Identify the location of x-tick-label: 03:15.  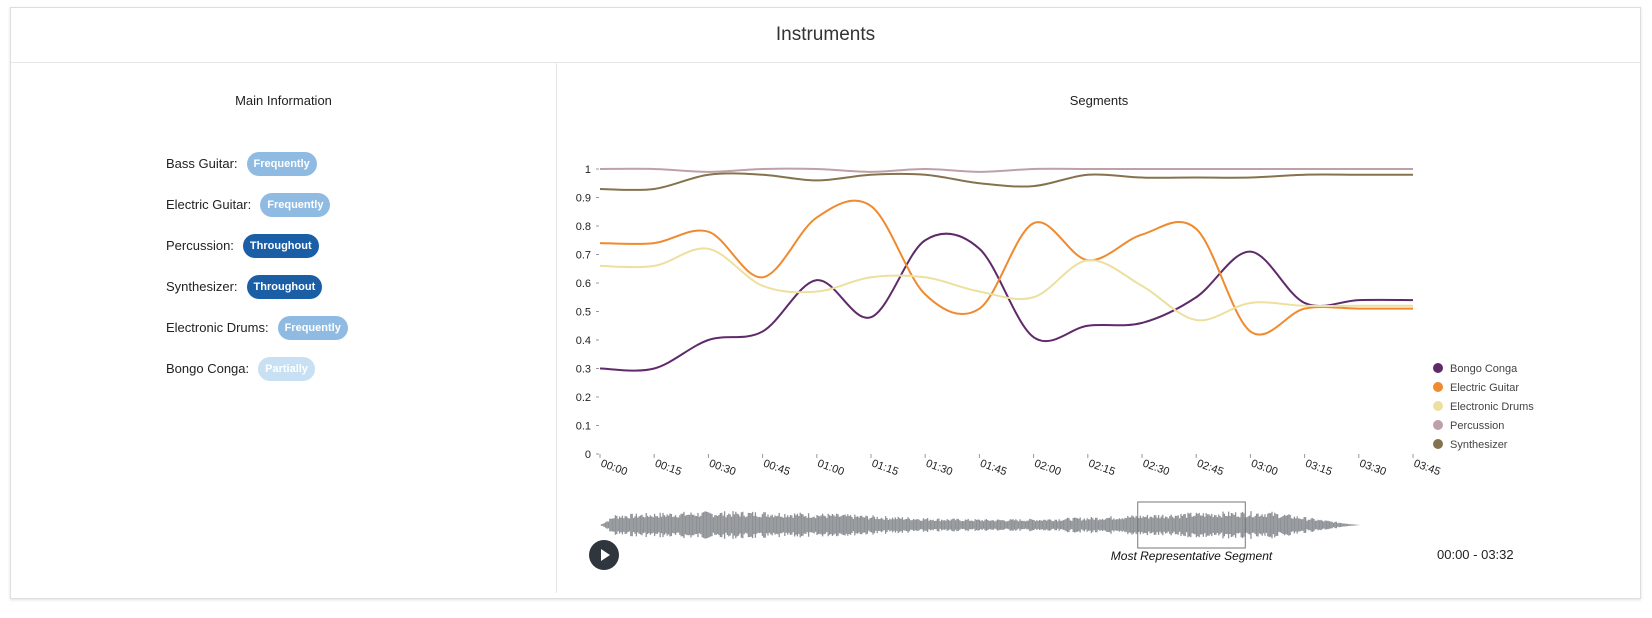
(1319, 468).